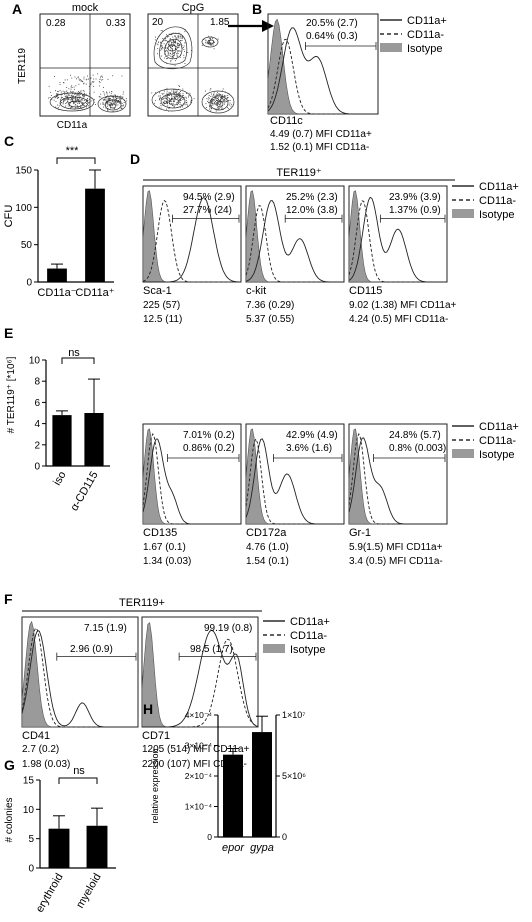 The width and height of the screenshot is (532, 922). I want to click on y-tick-label: 100, so click(23, 208).